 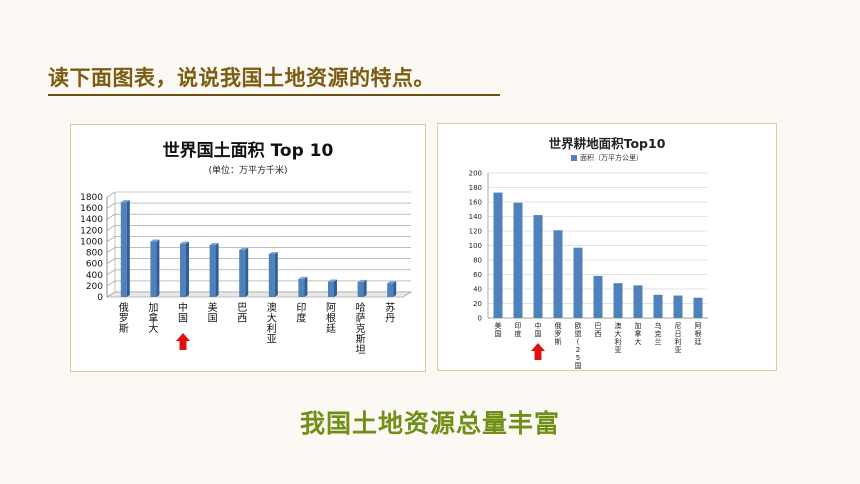 I want to click on x-tick-label: 苏丹, so click(x=390, y=313).